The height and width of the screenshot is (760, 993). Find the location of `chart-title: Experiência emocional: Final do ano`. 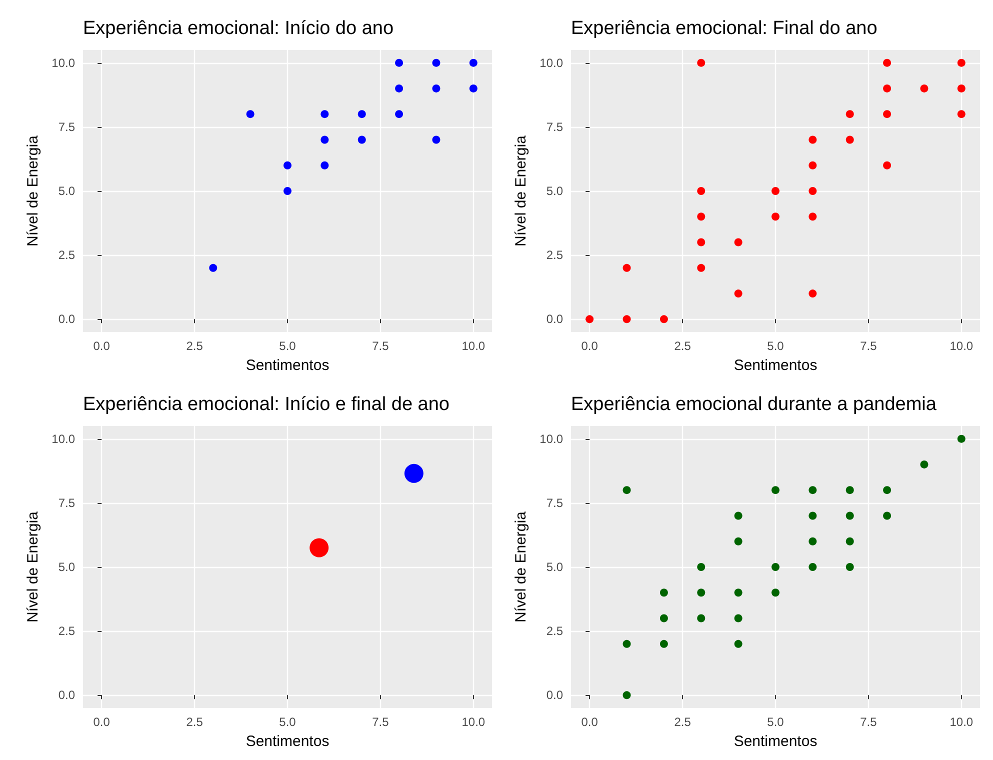

chart-title: Experiência emocional: Final do ano is located at coordinates (724, 28).